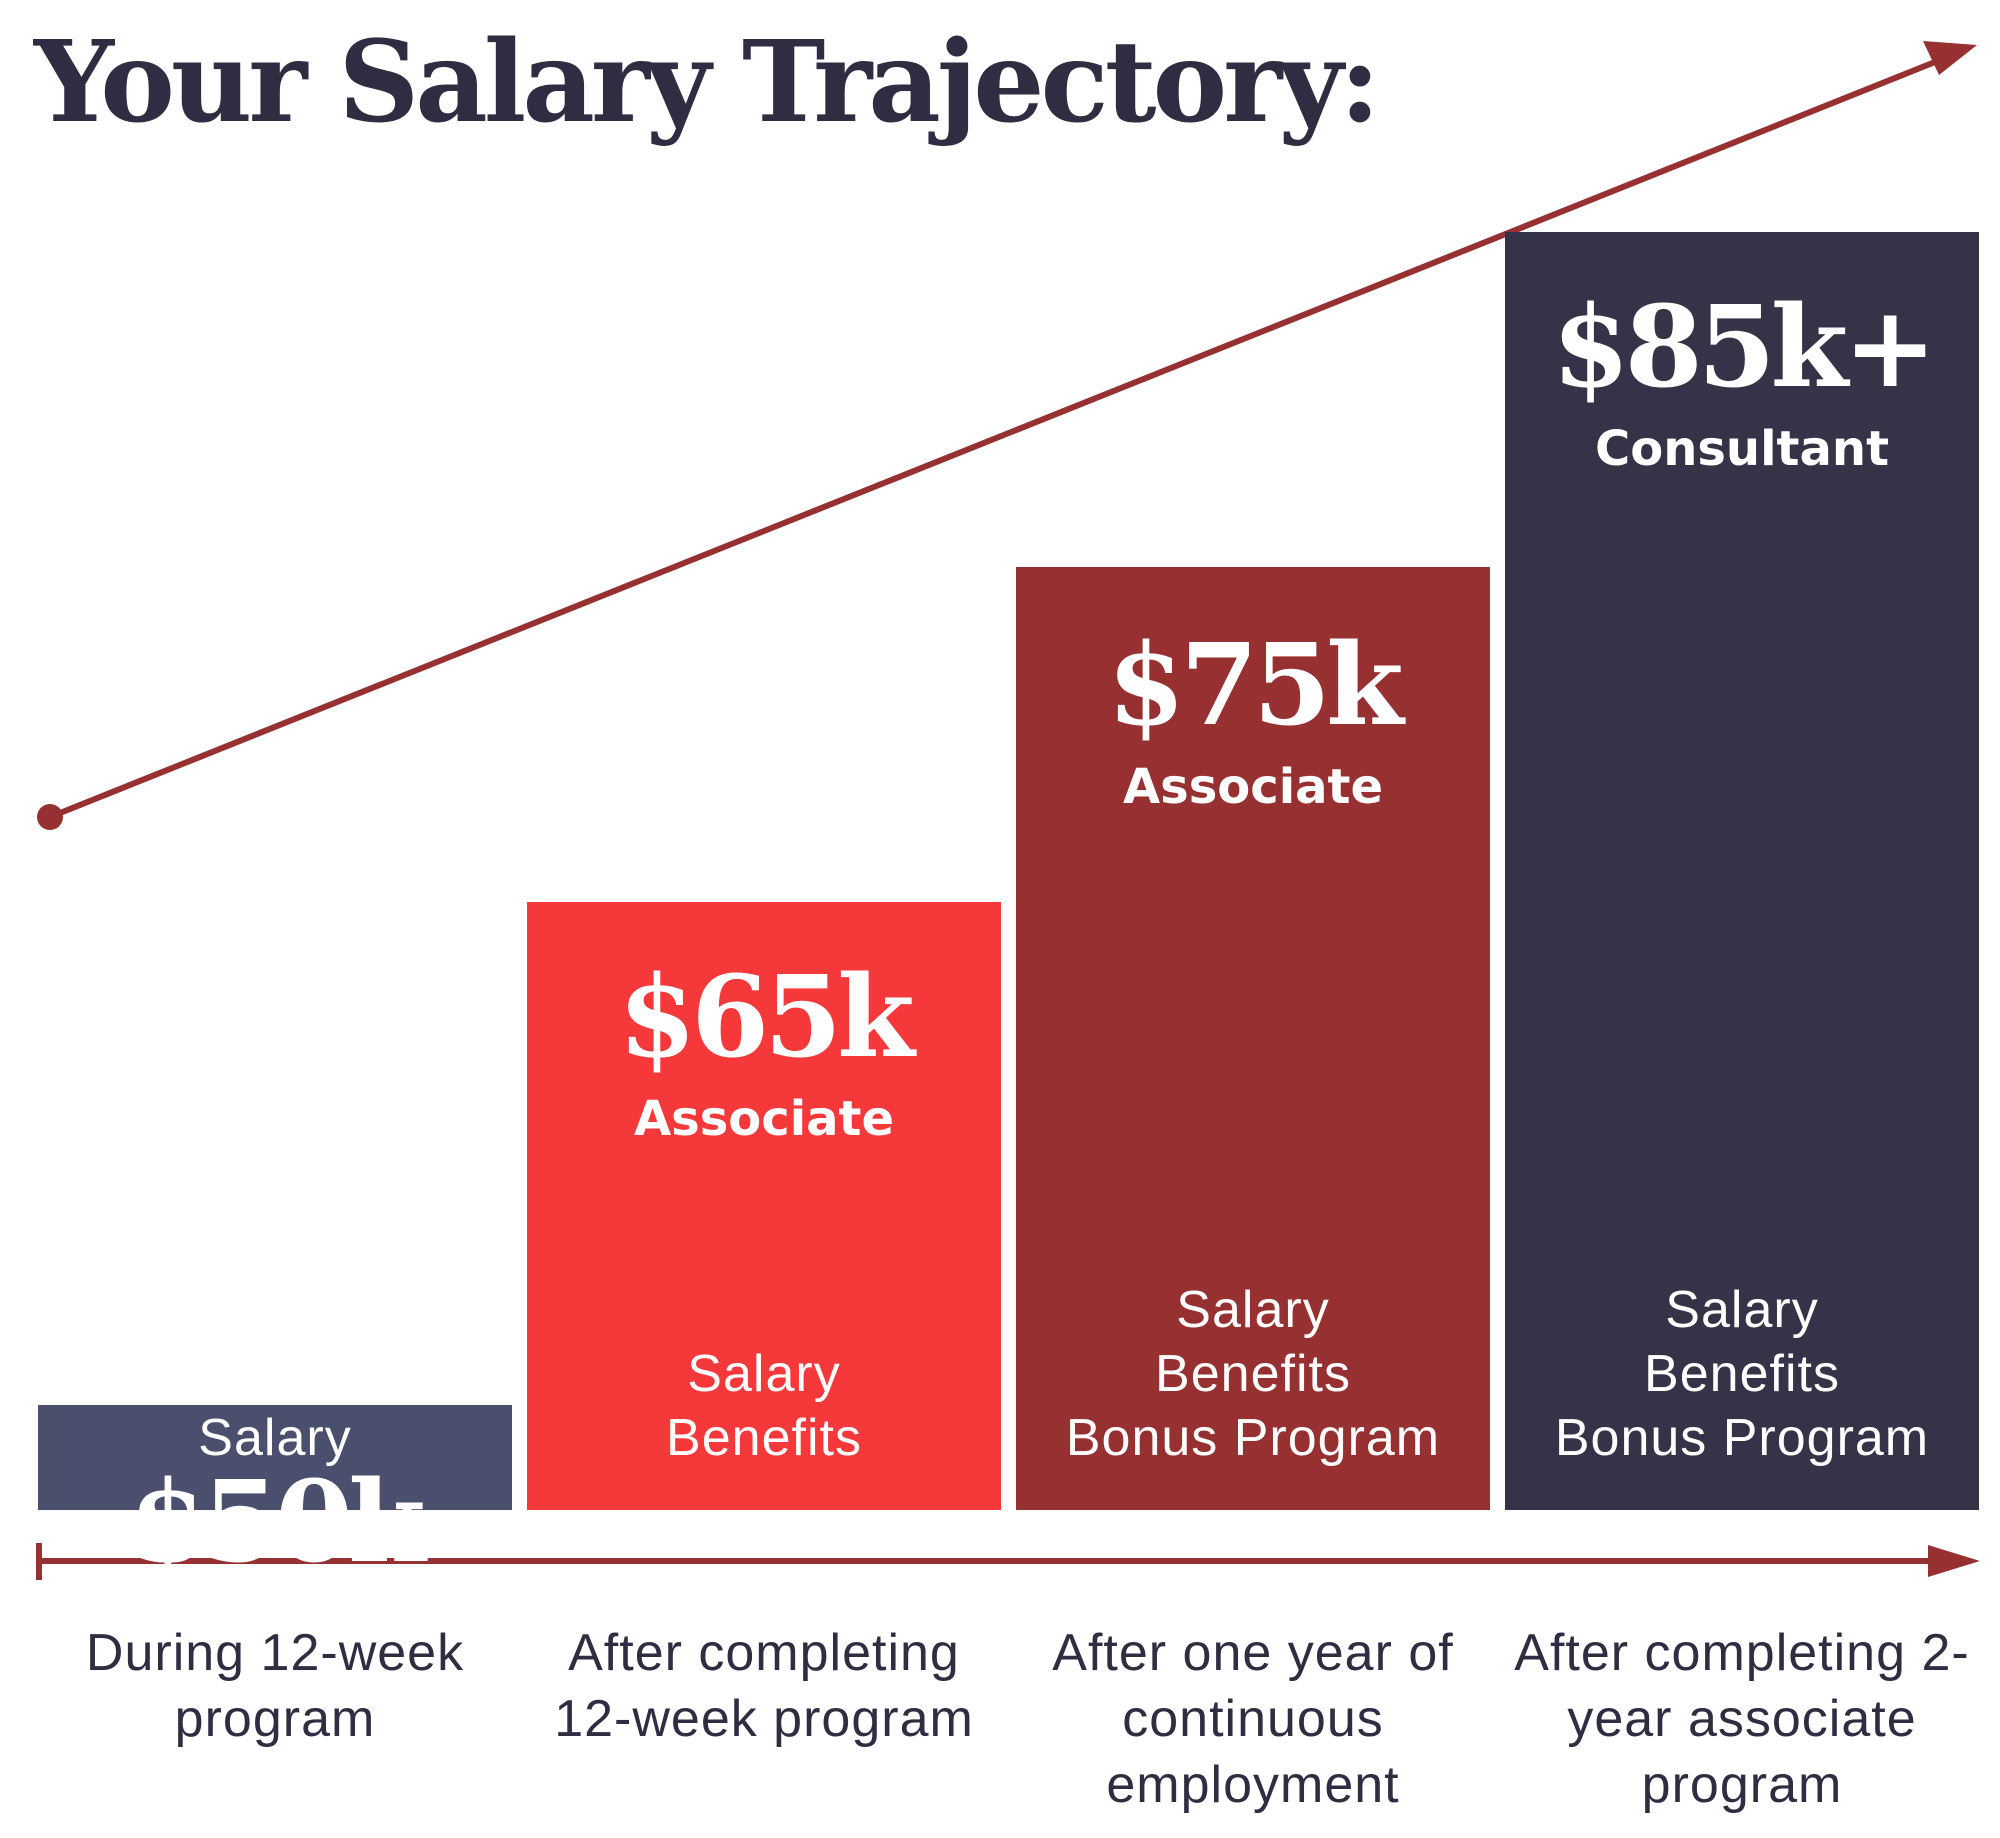 The height and width of the screenshot is (1838, 2000). What do you see at coordinates (1742, 449) in the screenshot?
I see `bar-role-label: Consultant` at bounding box center [1742, 449].